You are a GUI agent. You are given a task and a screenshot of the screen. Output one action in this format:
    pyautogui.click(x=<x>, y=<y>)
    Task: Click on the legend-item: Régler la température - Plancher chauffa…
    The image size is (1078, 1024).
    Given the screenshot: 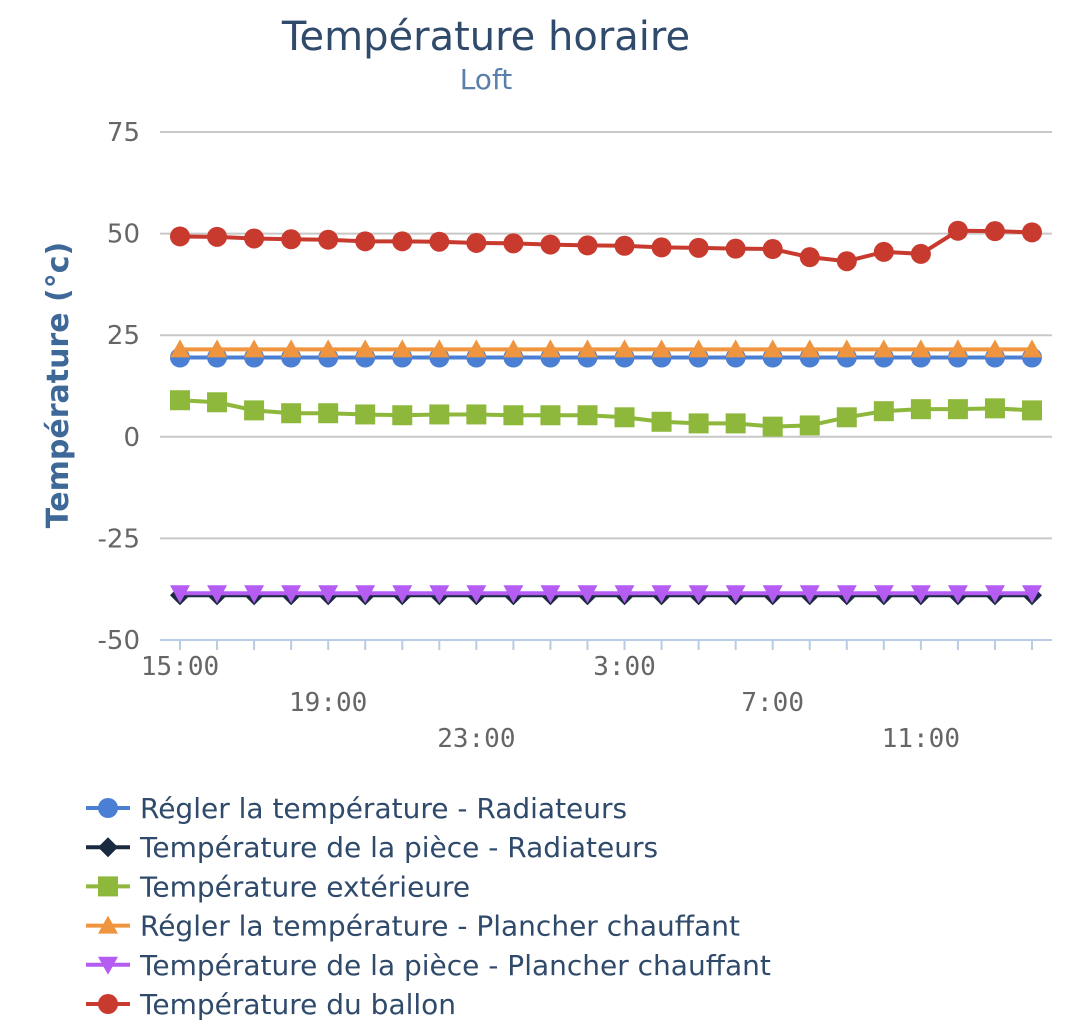 What is the action you would take?
    pyautogui.click(x=413, y=926)
    